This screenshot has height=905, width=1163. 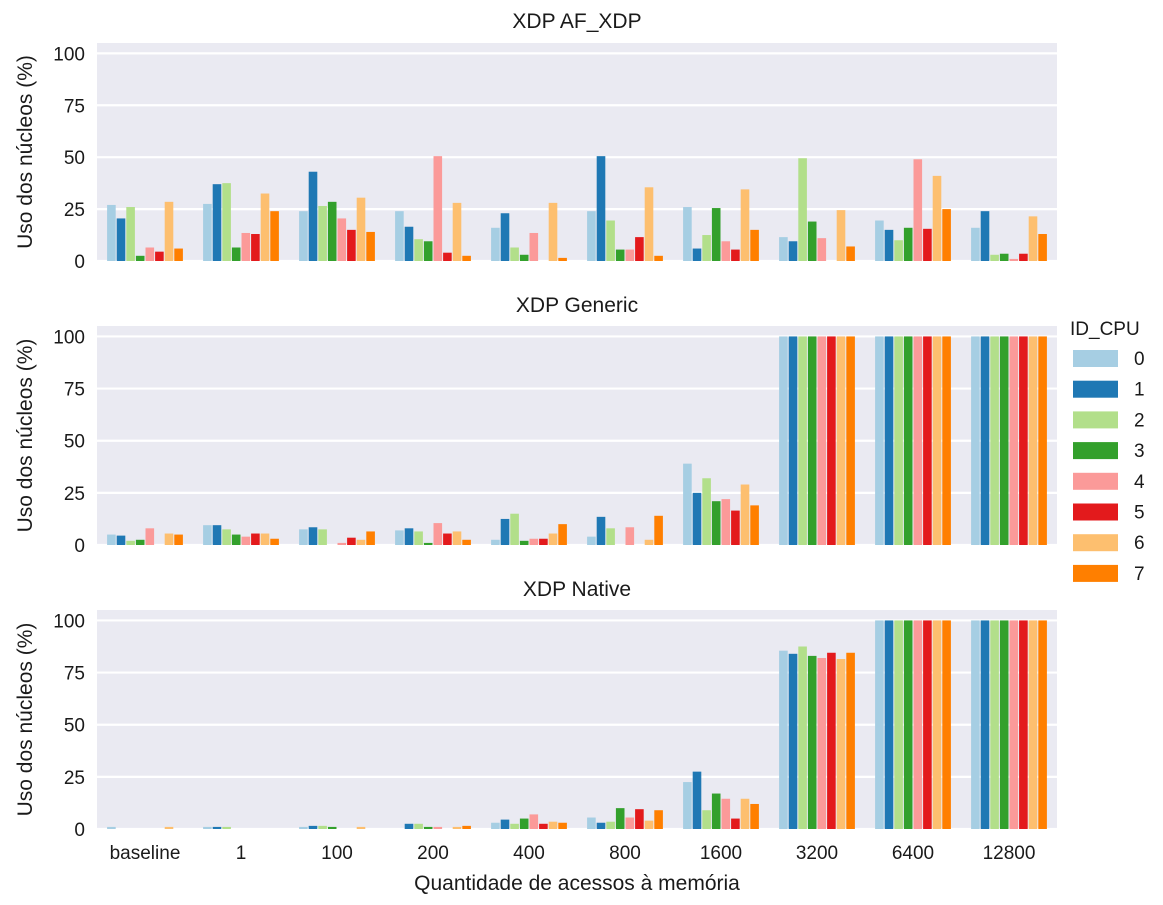 I want to click on bar-xdp-af_xdp-cpu5-baseline, so click(x=159, y=256).